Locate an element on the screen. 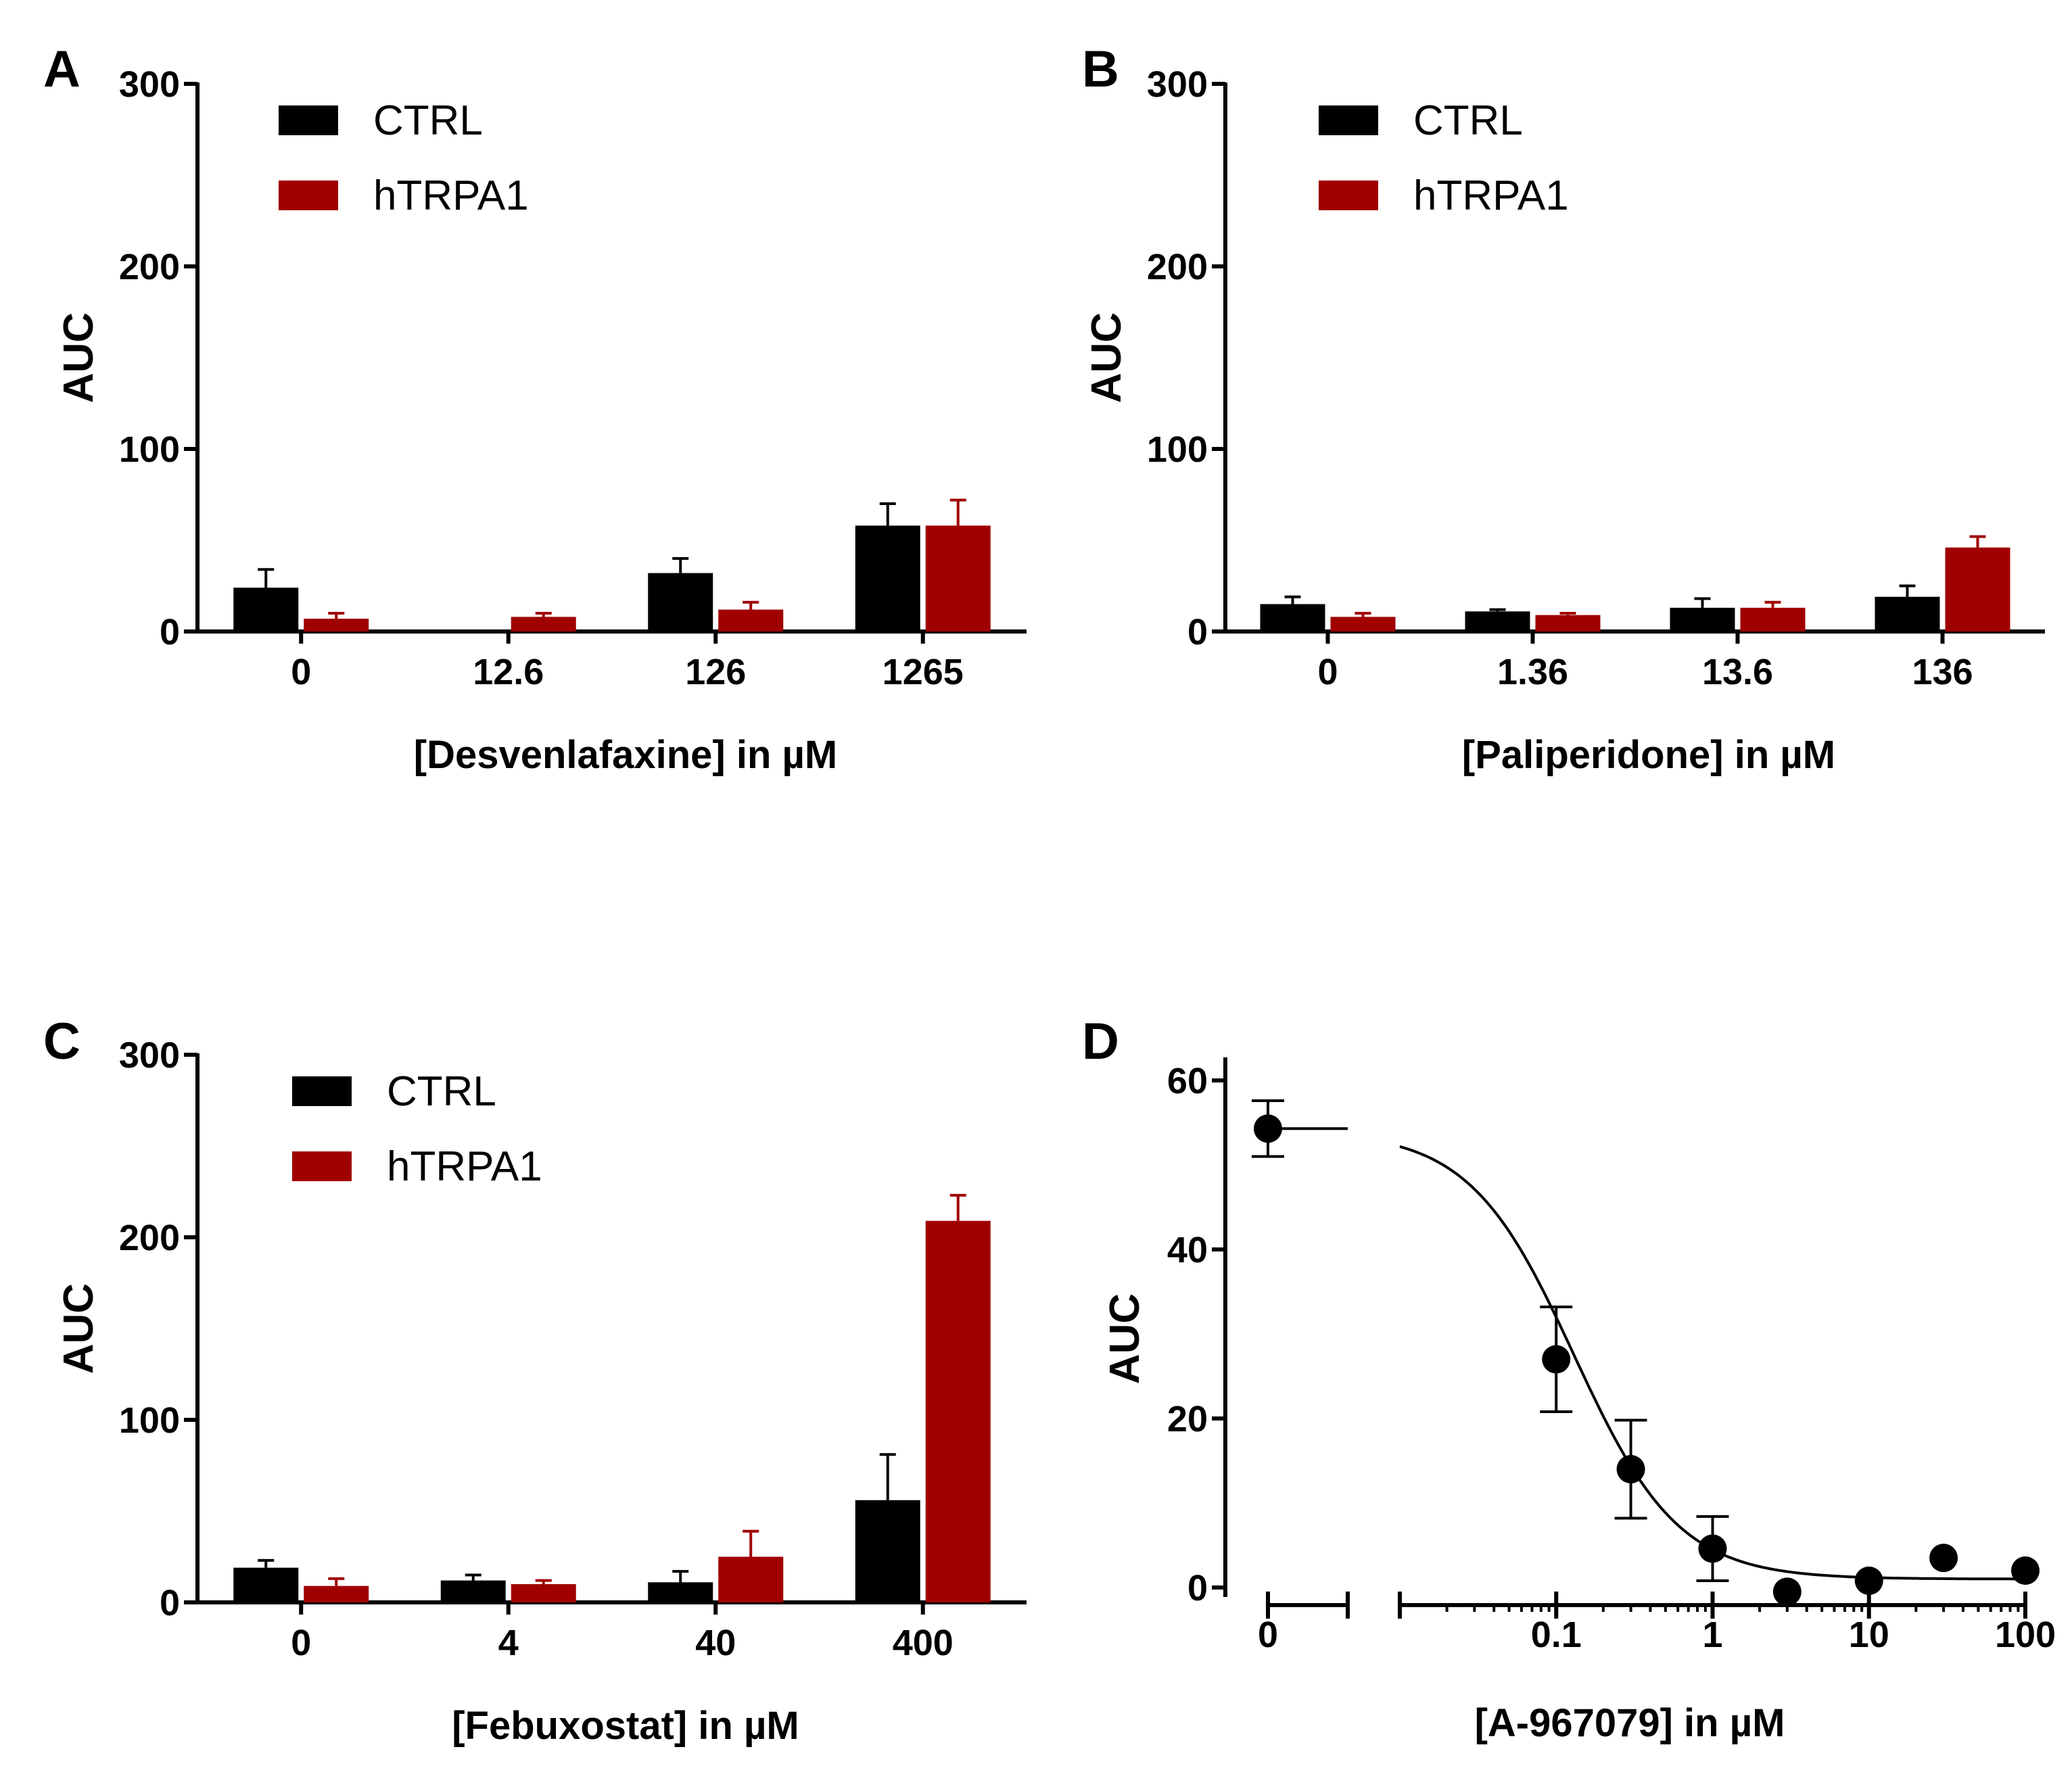 The image size is (2072, 1766). x-tick-label: 400 is located at coordinates (923, 1643).